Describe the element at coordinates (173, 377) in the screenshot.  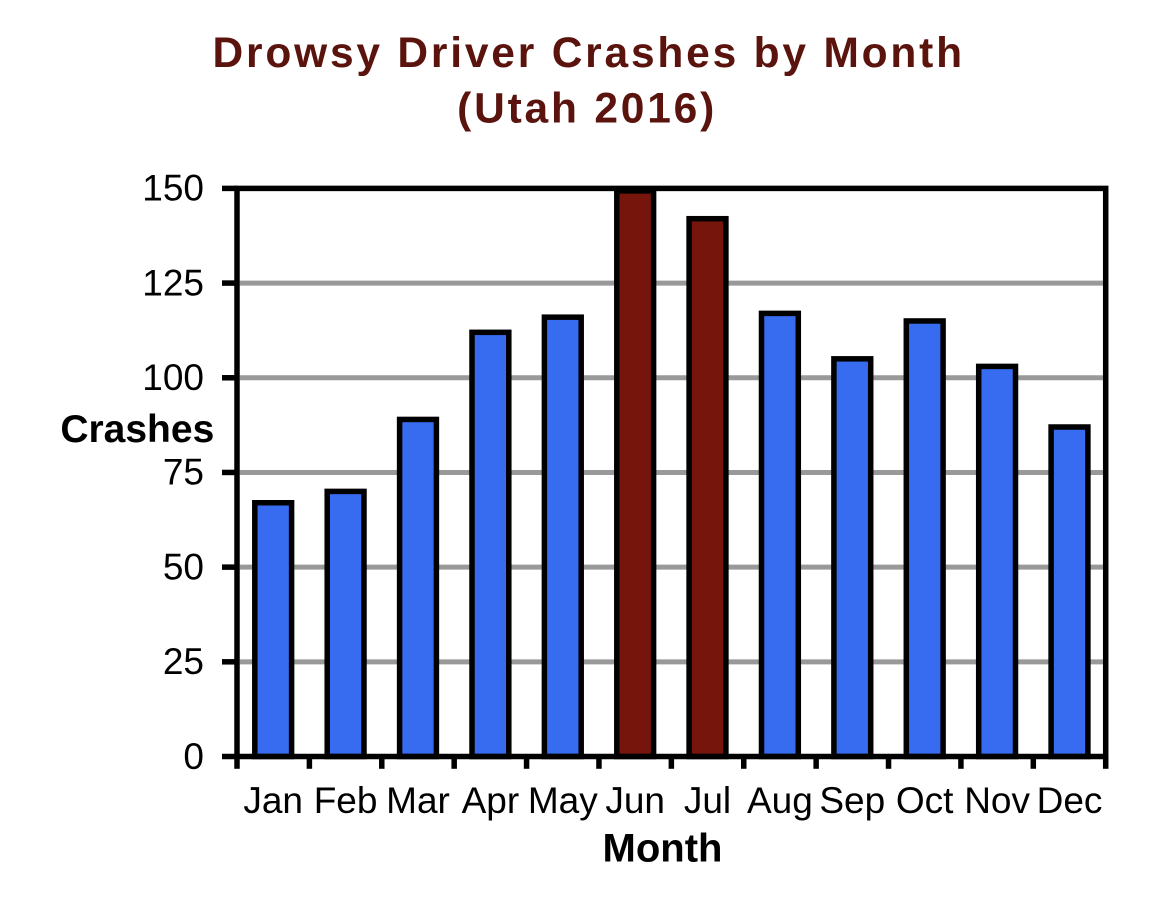
I see `svg-text: 100` at that location.